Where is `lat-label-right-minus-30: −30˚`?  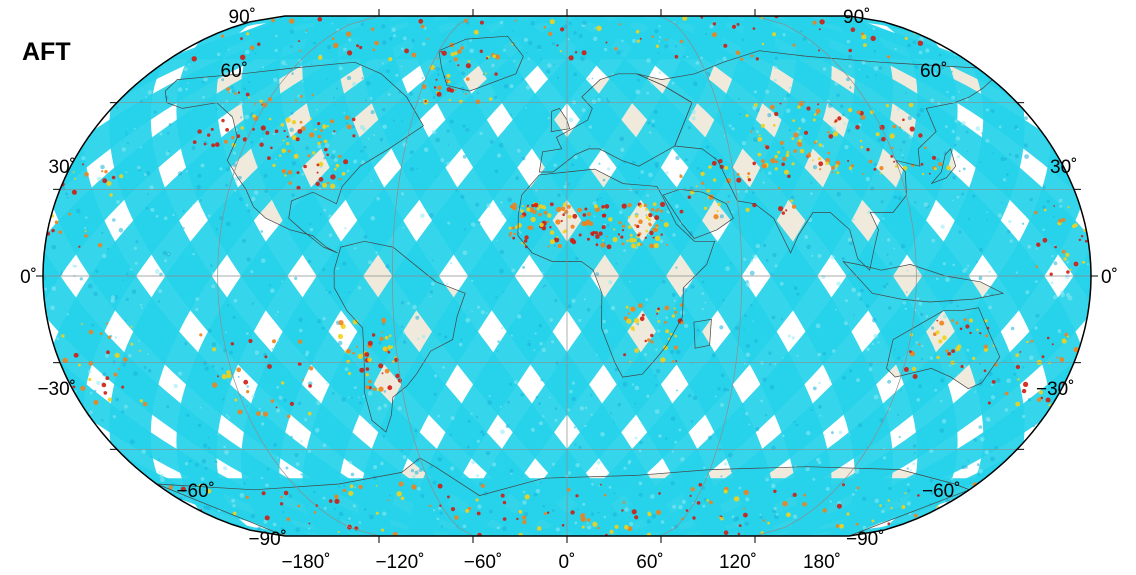 lat-label-right-minus-30: −30˚ is located at coordinates (1055, 389).